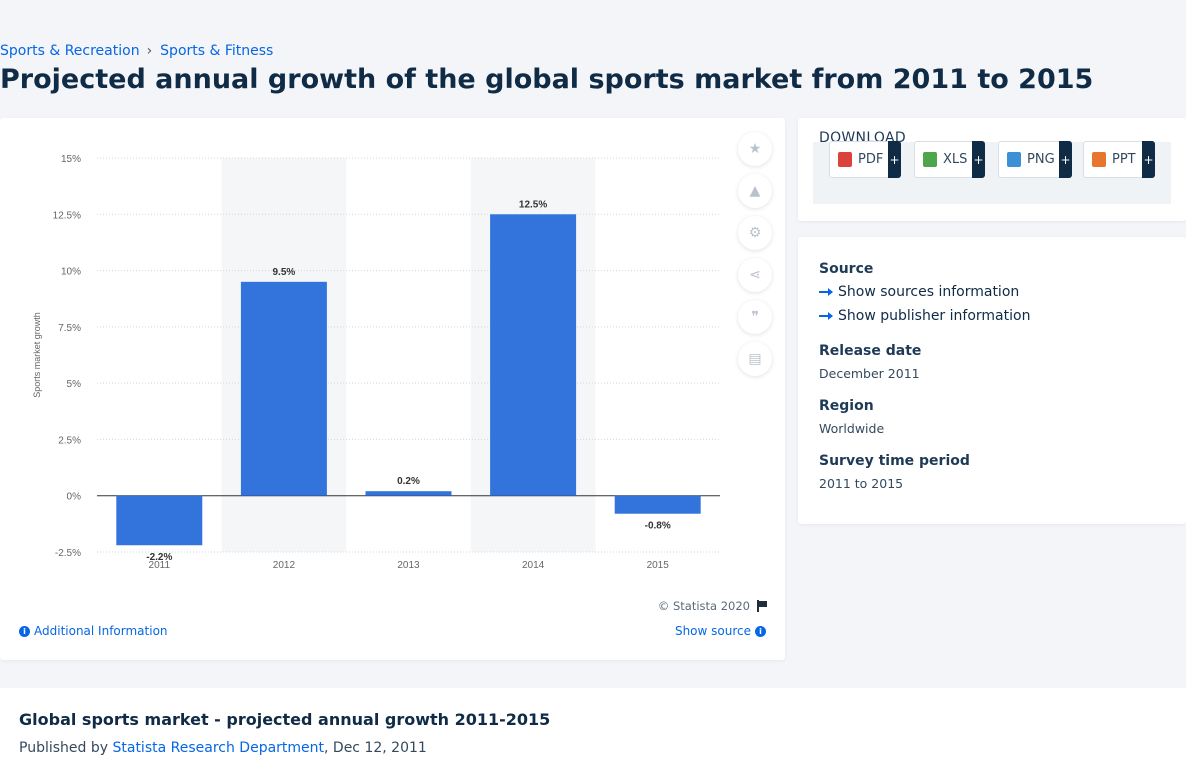  I want to click on y-tick-label: 7.5%, so click(69, 328).